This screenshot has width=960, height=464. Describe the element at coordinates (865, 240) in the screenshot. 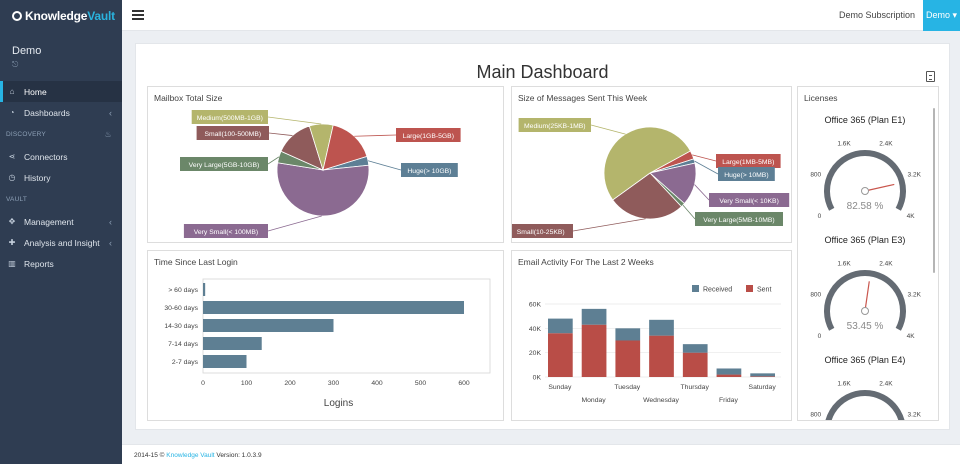

I see `license-name: Office 365 (Plan E3)` at that location.